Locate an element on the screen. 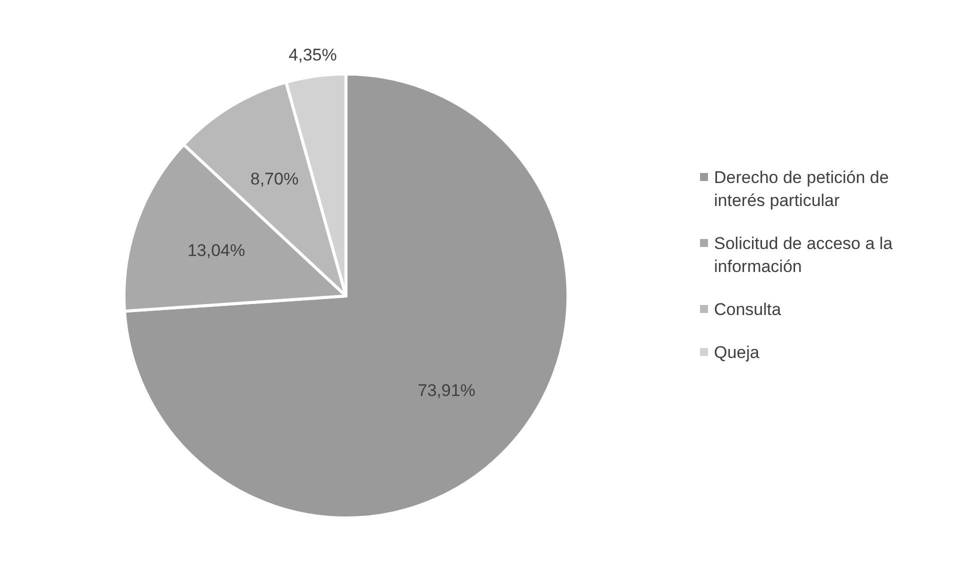 The image size is (957, 581). legend-label: Queja is located at coordinates (737, 352).